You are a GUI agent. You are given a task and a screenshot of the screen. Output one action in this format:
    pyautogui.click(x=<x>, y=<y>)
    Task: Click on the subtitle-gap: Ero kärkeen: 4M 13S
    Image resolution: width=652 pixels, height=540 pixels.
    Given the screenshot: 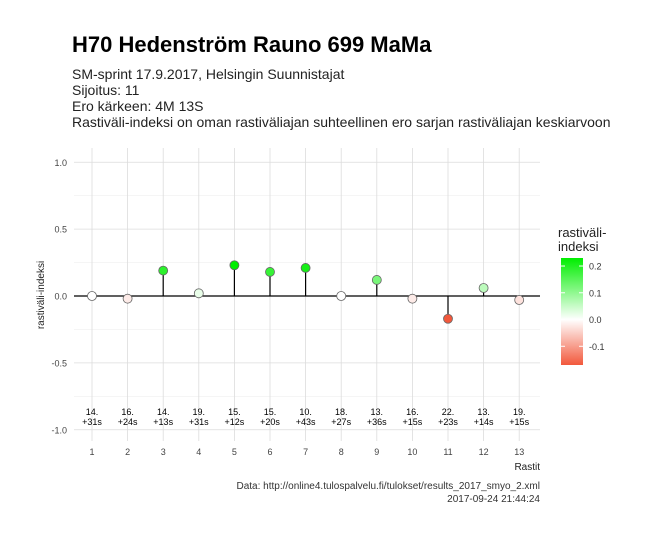 What is the action you would take?
    pyautogui.click(x=138, y=106)
    